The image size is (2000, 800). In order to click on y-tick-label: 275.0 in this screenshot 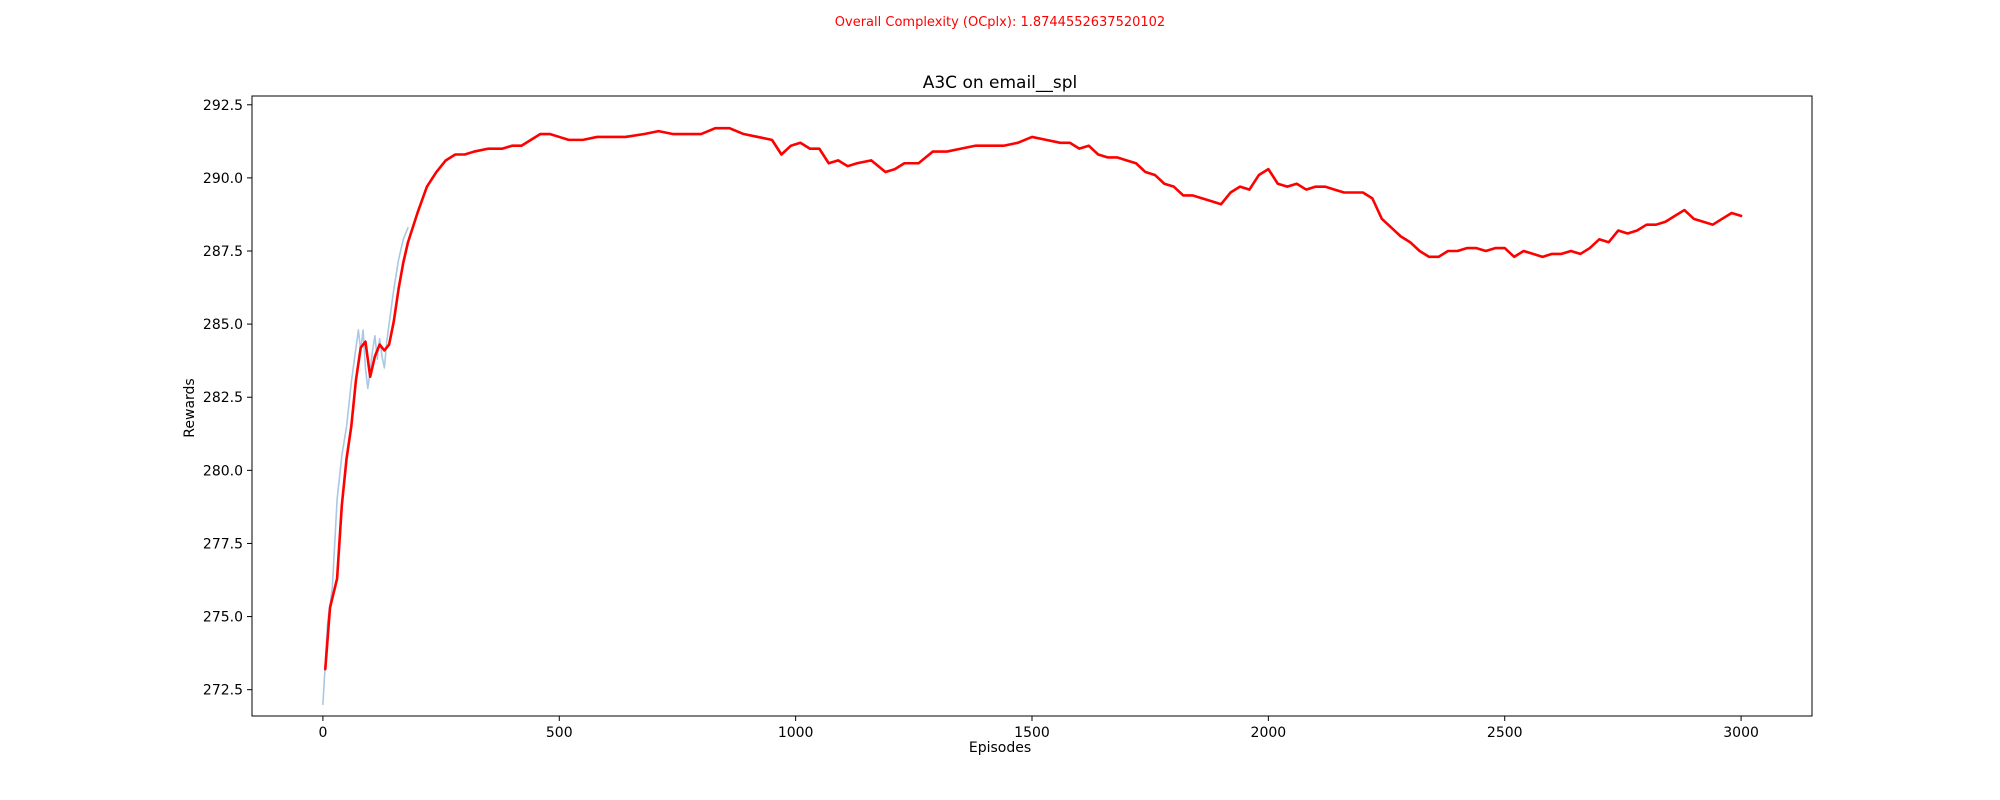, I will do `click(223, 618)`.